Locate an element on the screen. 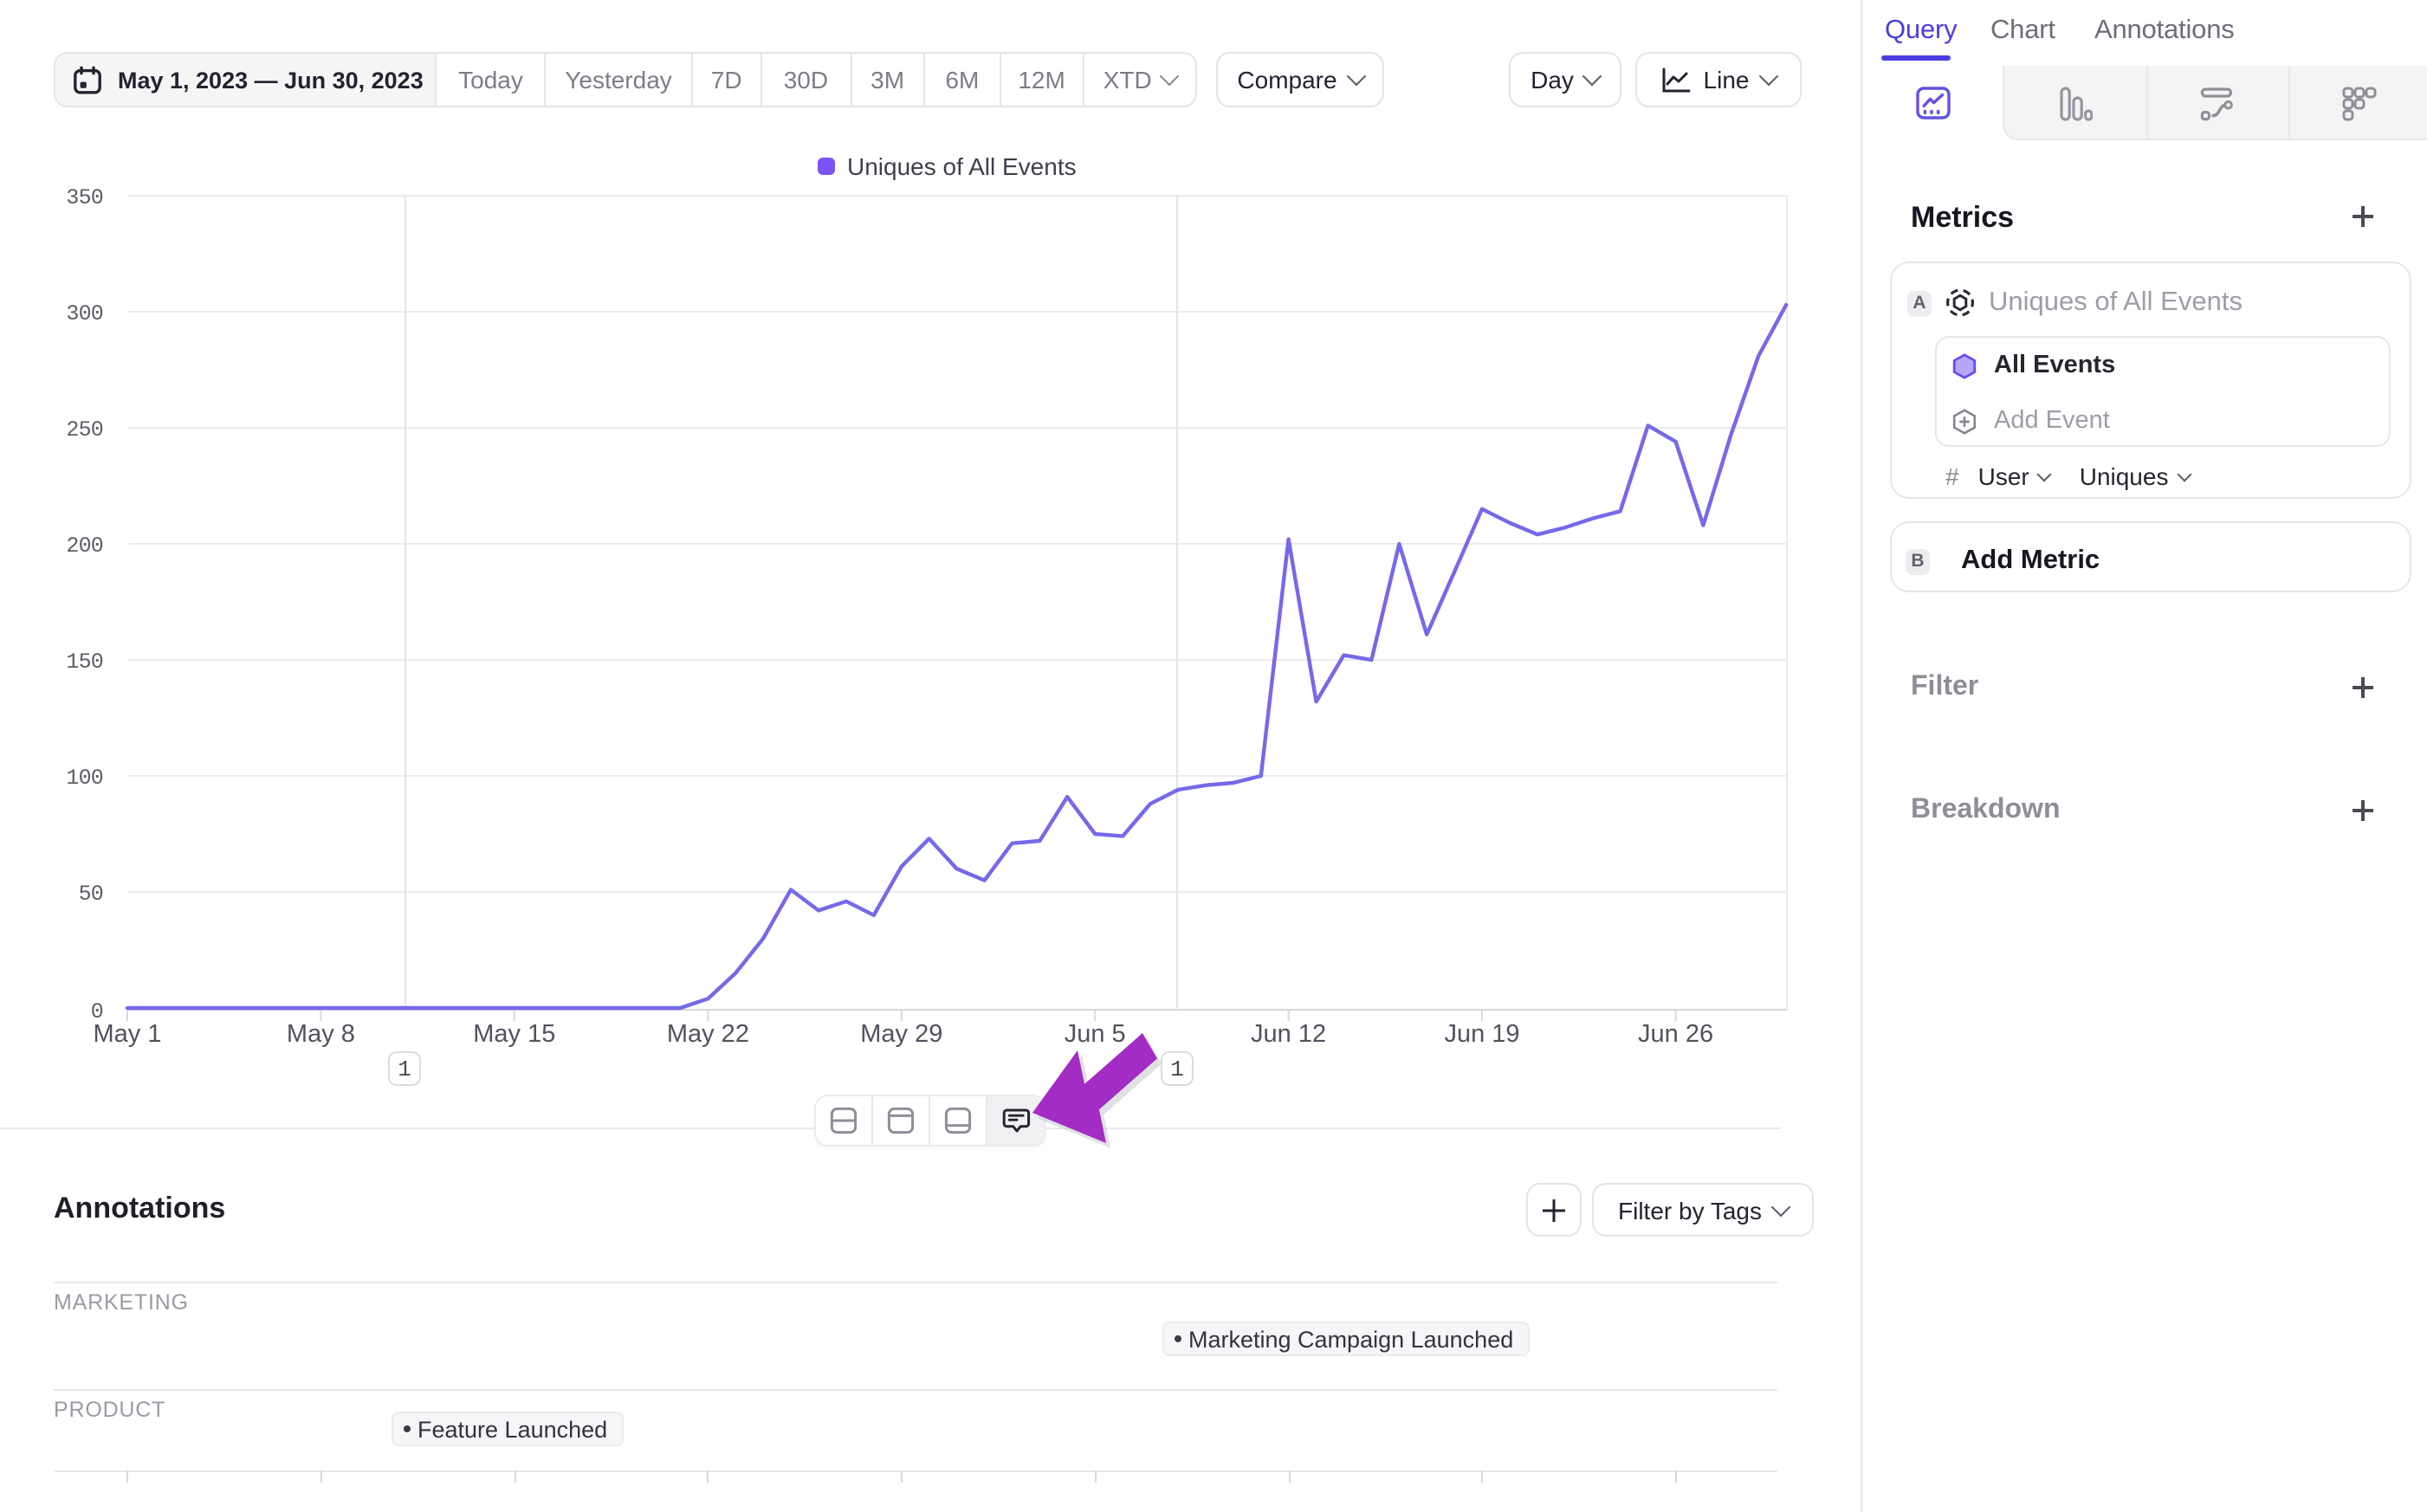  svg-text: Jun 12 is located at coordinates (1288, 1034).